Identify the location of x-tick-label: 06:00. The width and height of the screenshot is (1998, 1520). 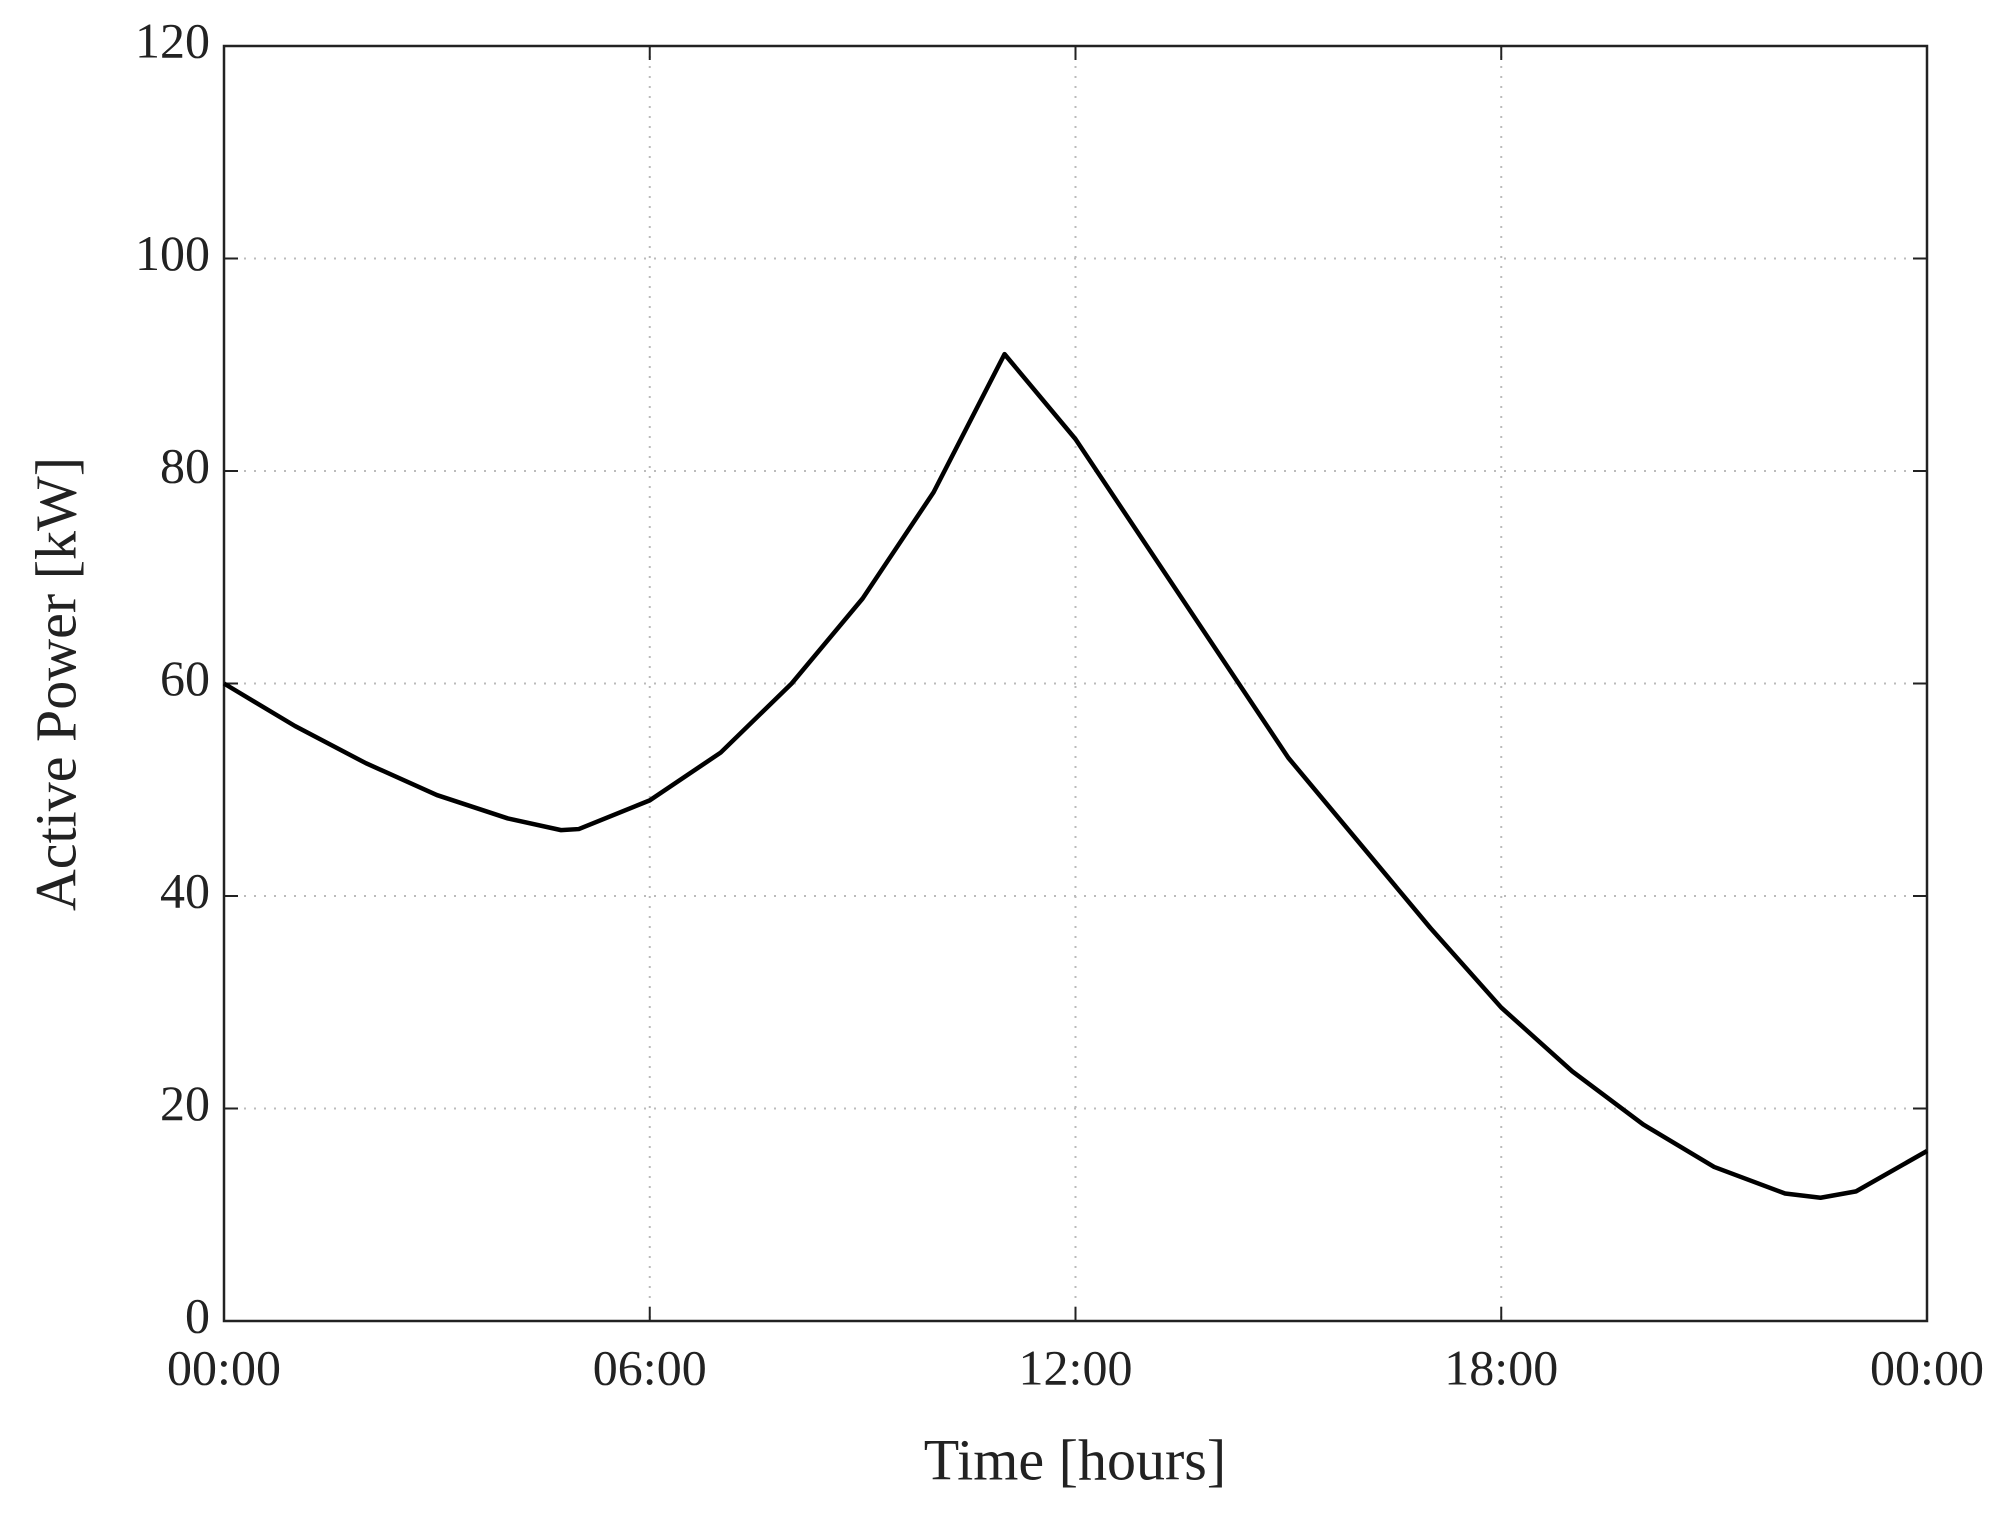
(650, 1367).